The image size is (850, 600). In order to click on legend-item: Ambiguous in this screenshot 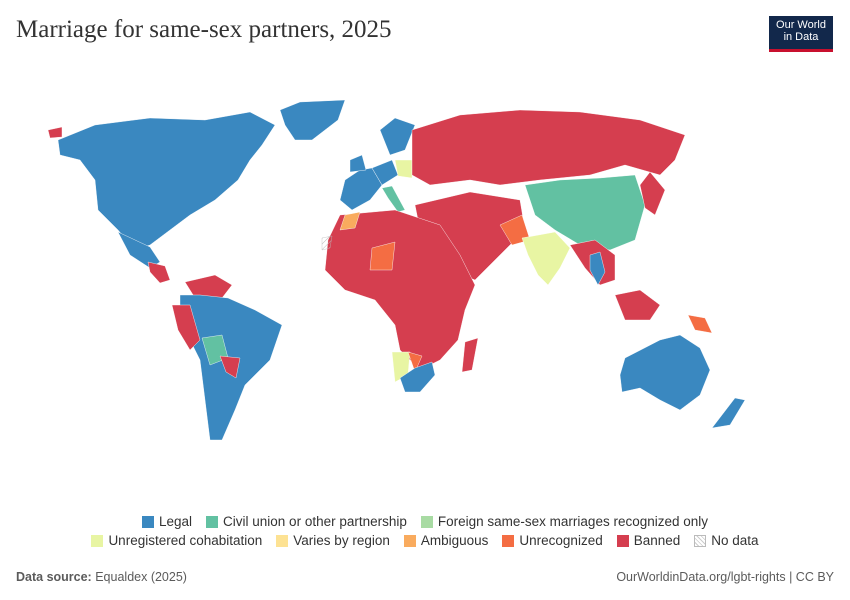, I will do `click(446, 540)`.